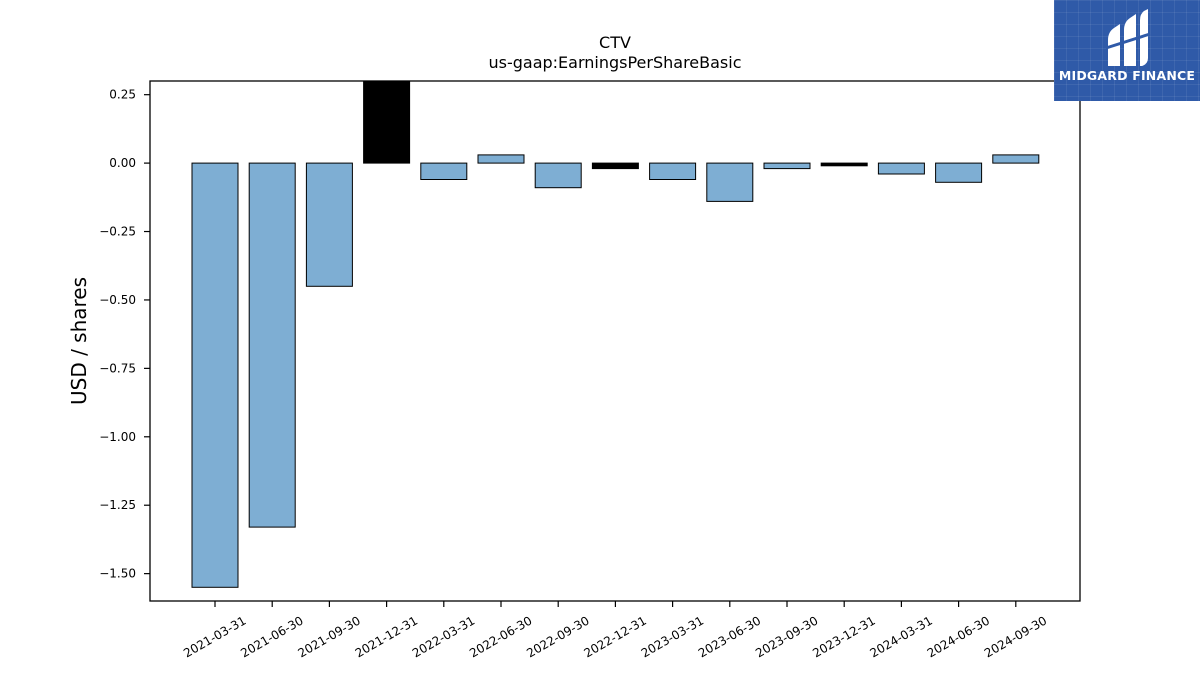 The image size is (1200, 675). What do you see at coordinates (843, 636) in the screenshot?
I see `x-tick-label: 2023-12-31` at bounding box center [843, 636].